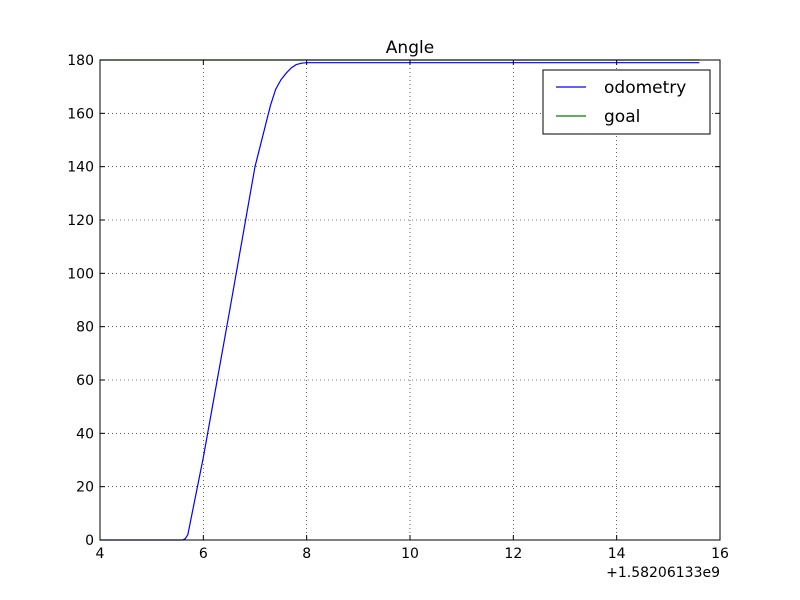  Describe the element at coordinates (410, 554) in the screenshot. I see `x-tick-label: 10` at that location.